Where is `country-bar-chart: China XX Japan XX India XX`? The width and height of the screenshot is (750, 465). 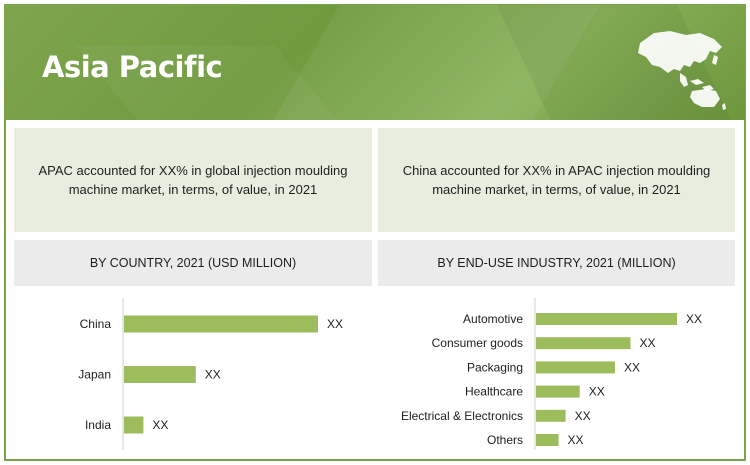 country-bar-chart: China XX Japan XX India XX is located at coordinates (210, 374).